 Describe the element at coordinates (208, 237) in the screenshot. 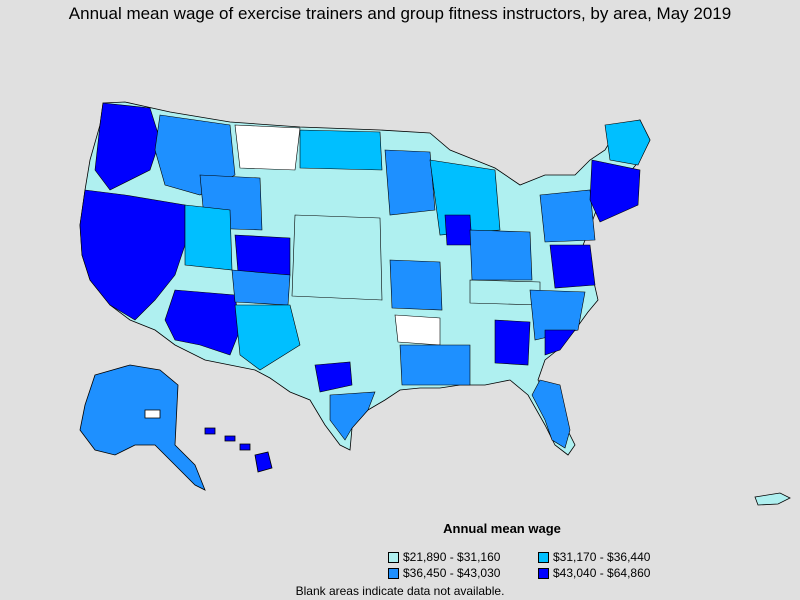

I see `region-utah` at that location.